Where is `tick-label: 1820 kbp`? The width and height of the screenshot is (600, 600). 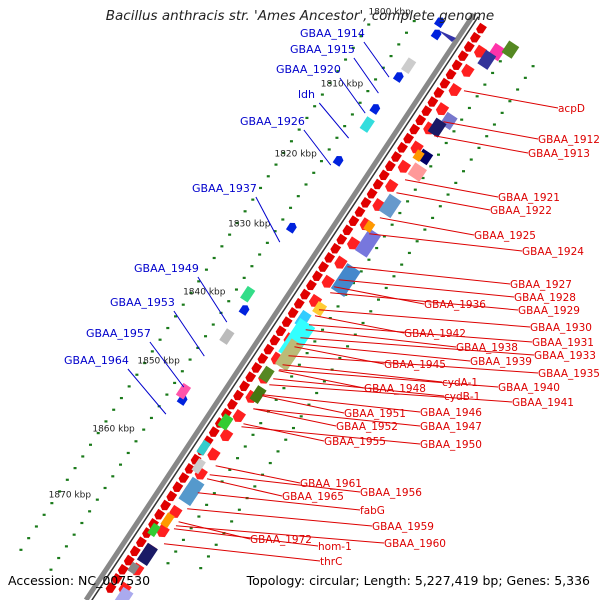
tick-label: 1820 kbp is located at coordinates (295, 154).